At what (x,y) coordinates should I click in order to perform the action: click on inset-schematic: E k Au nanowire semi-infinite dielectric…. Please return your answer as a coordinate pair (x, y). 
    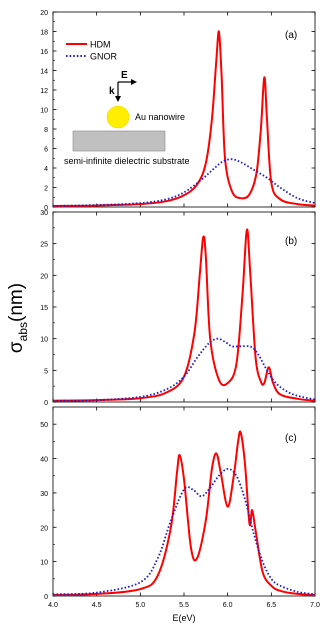
    Looking at the image, I should click on (127, 118).